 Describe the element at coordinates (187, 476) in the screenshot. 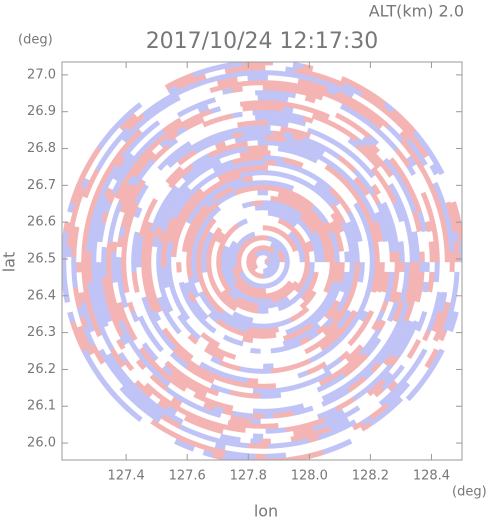

I see `x-tick-label: 127.6` at that location.